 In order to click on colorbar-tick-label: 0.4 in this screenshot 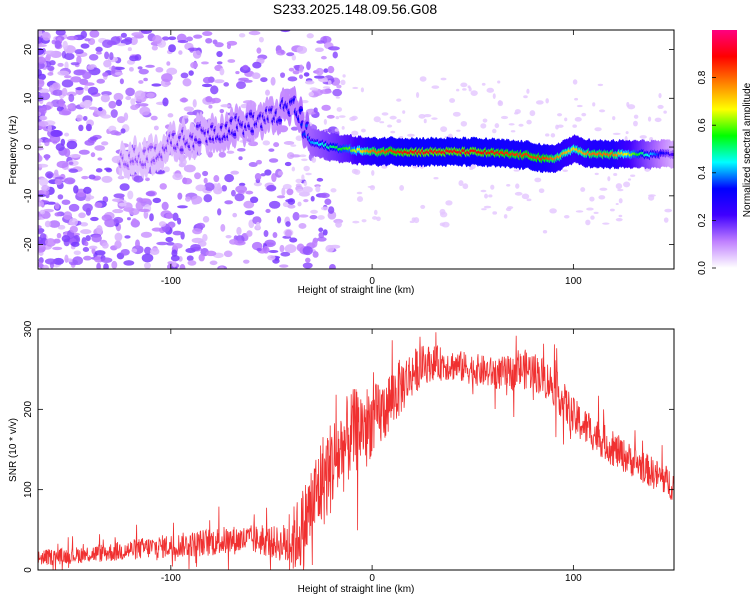, I will do `click(702, 172)`.